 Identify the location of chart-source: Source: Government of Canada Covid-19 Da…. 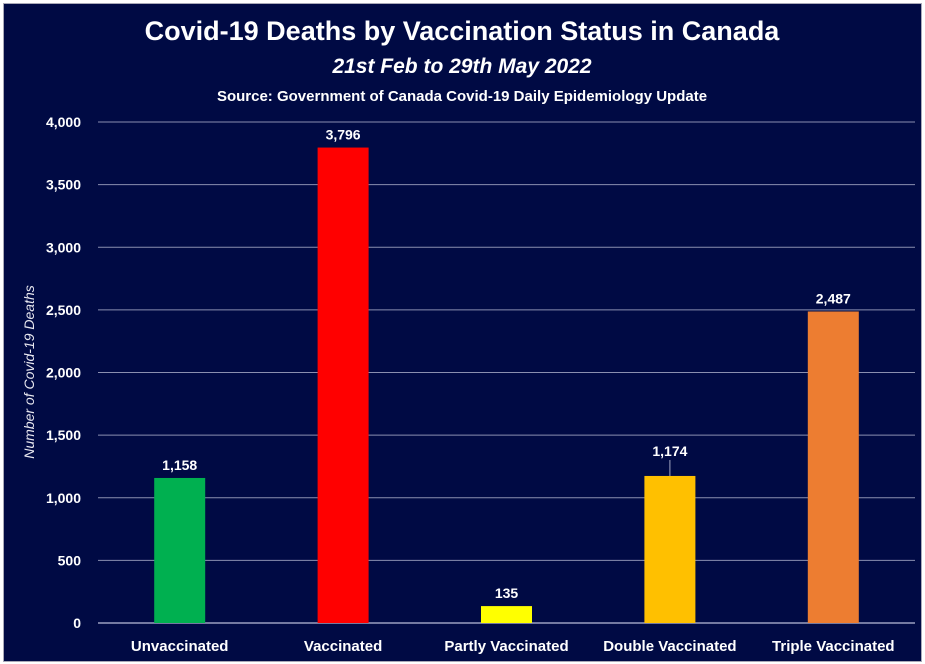
(462, 96).